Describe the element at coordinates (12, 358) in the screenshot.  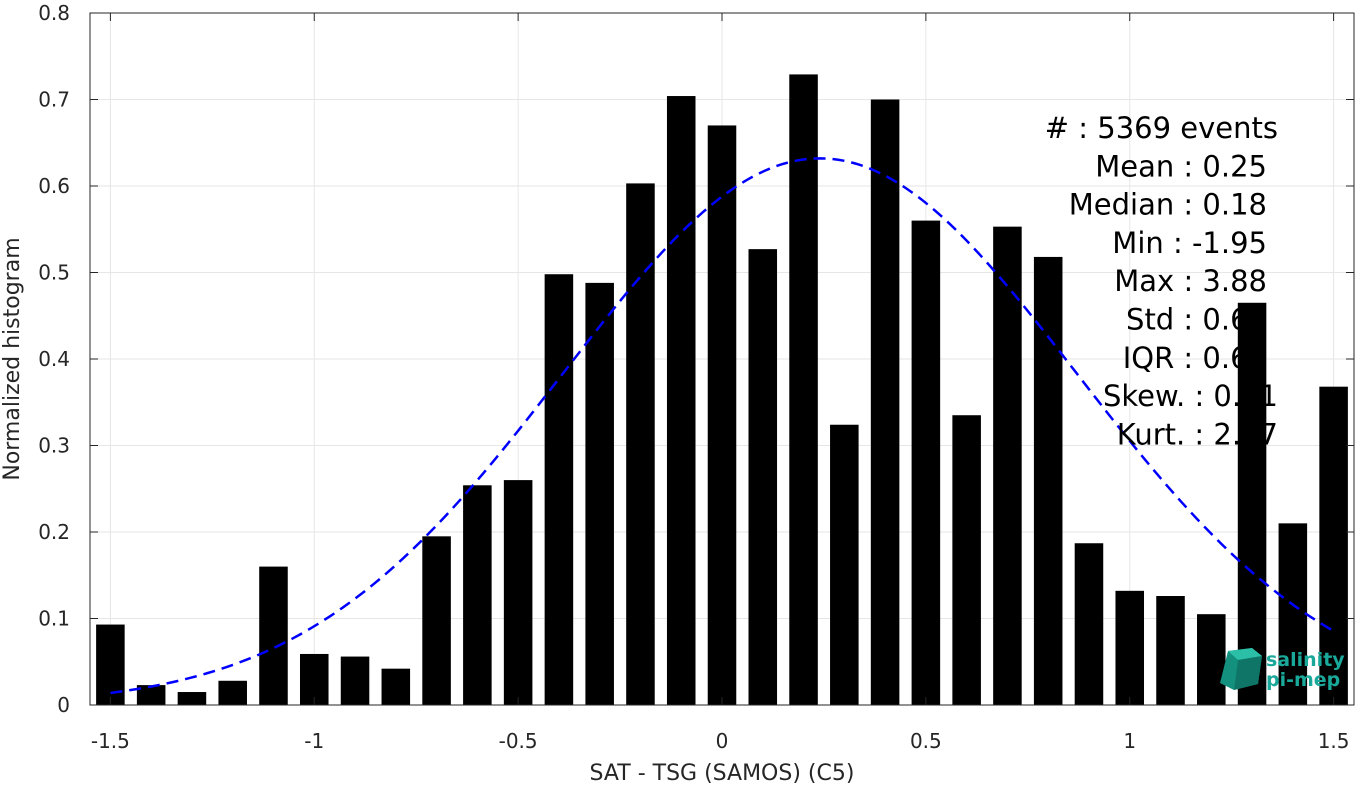
I see `y-axis-title: Normalized histogram` at that location.